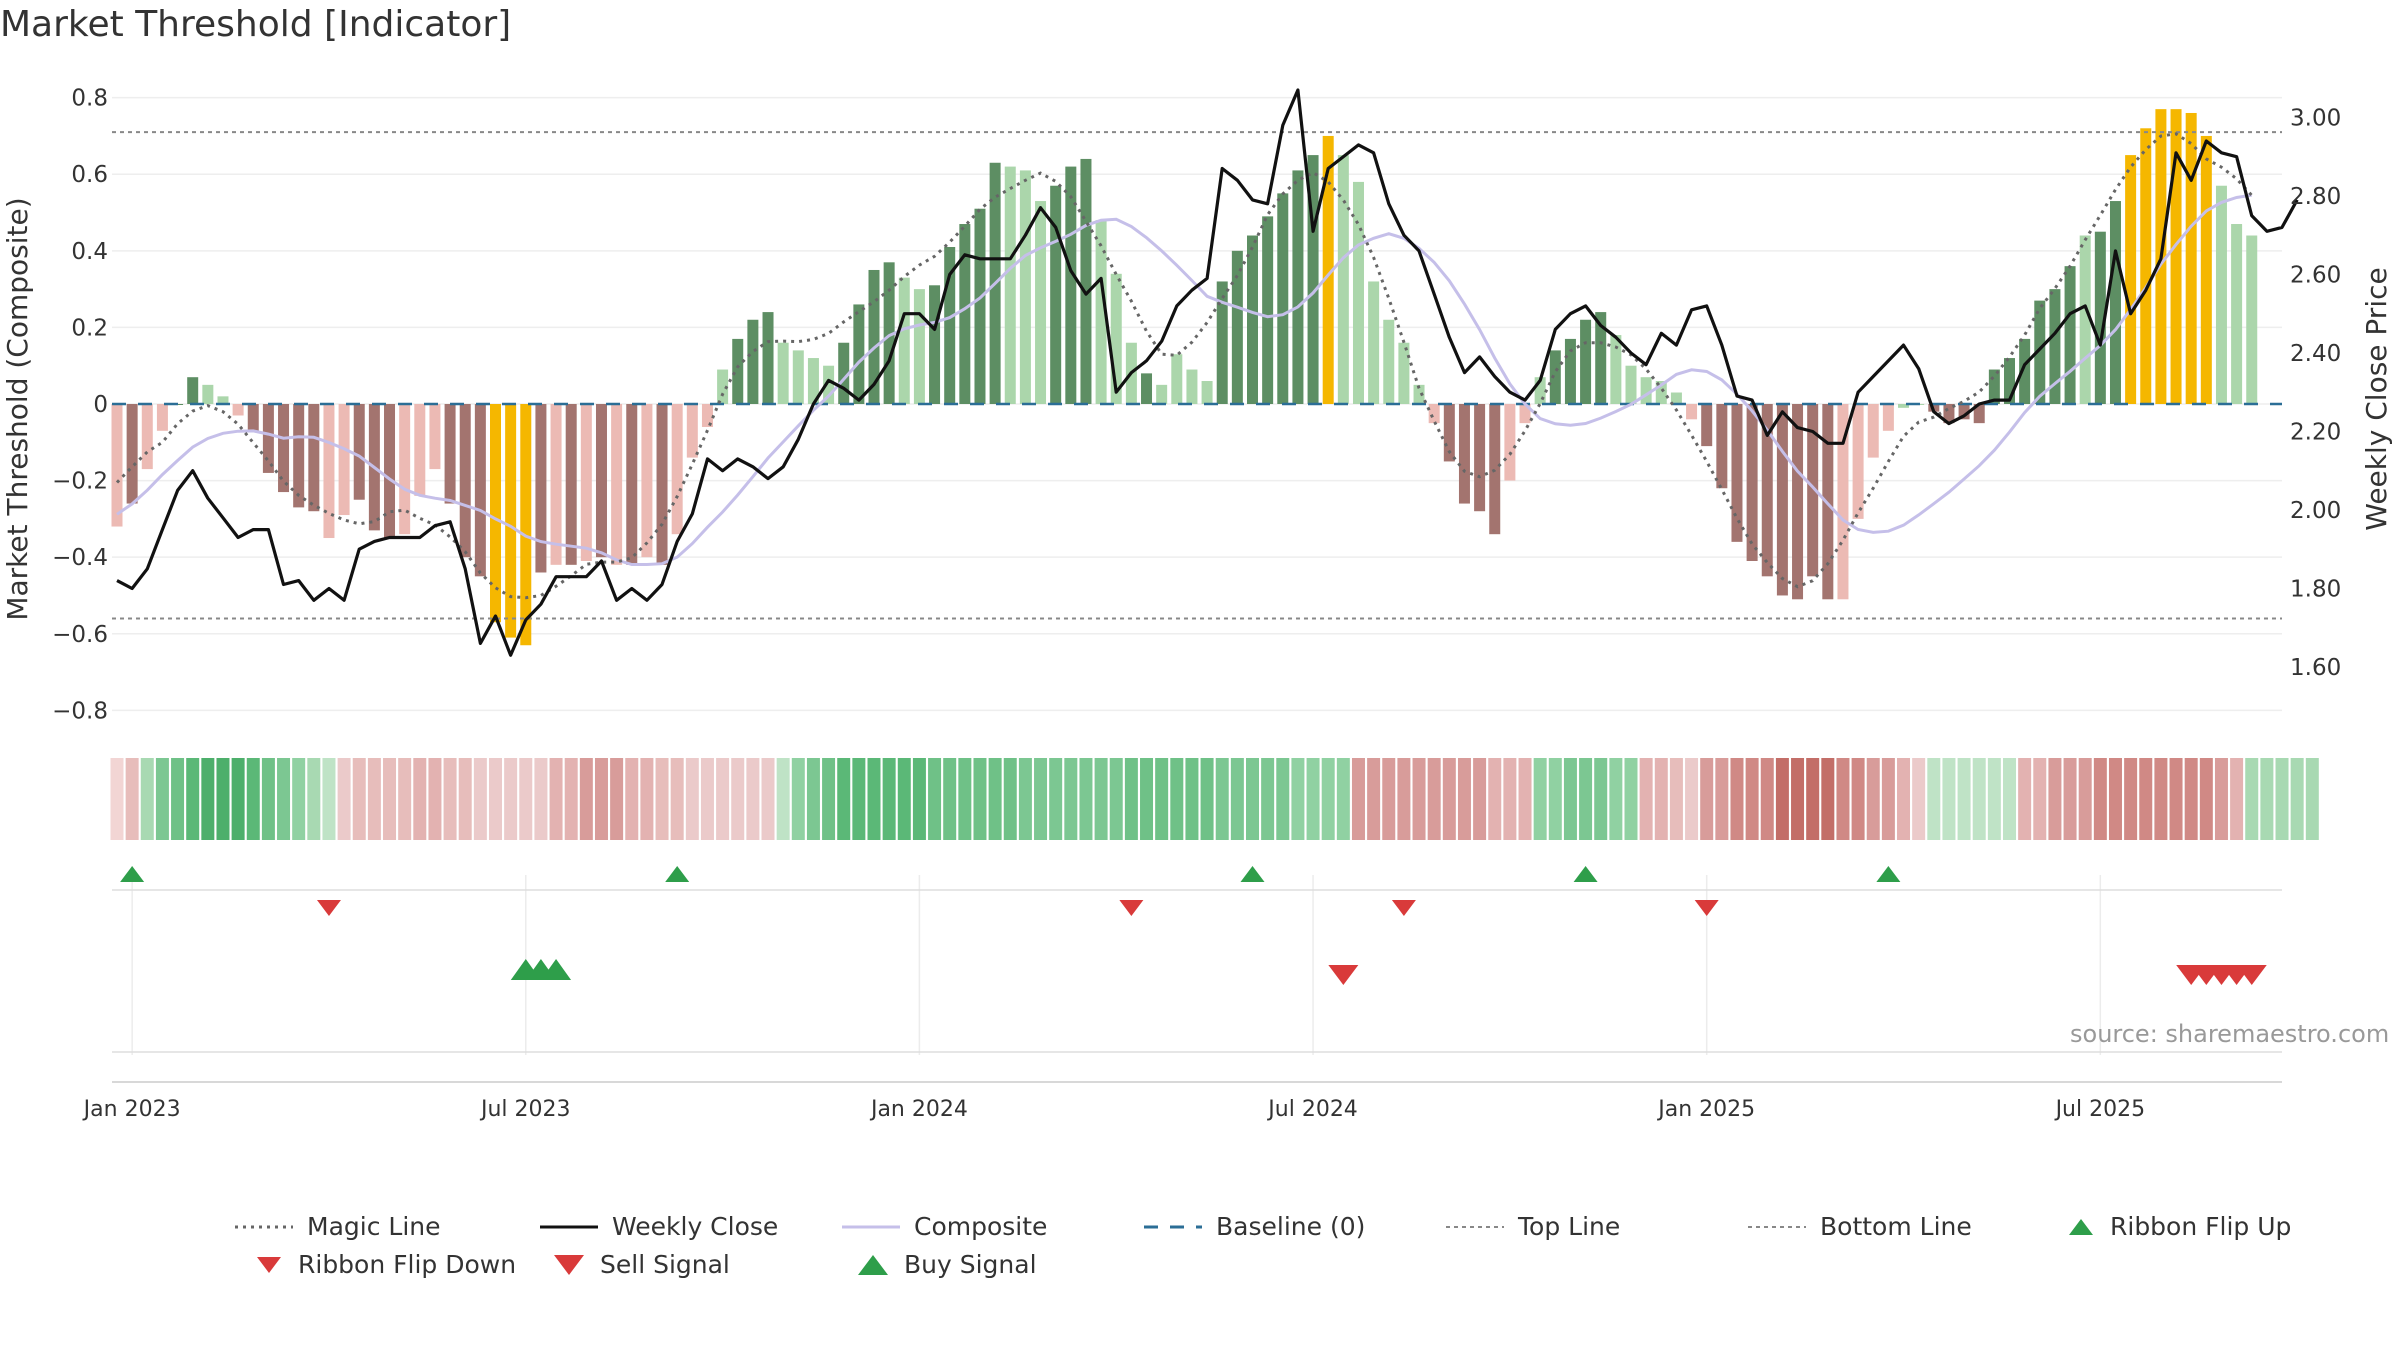 This screenshot has width=2400, height=1350. I want to click on x-tick-label: Jan 2024, so click(918, 1109).